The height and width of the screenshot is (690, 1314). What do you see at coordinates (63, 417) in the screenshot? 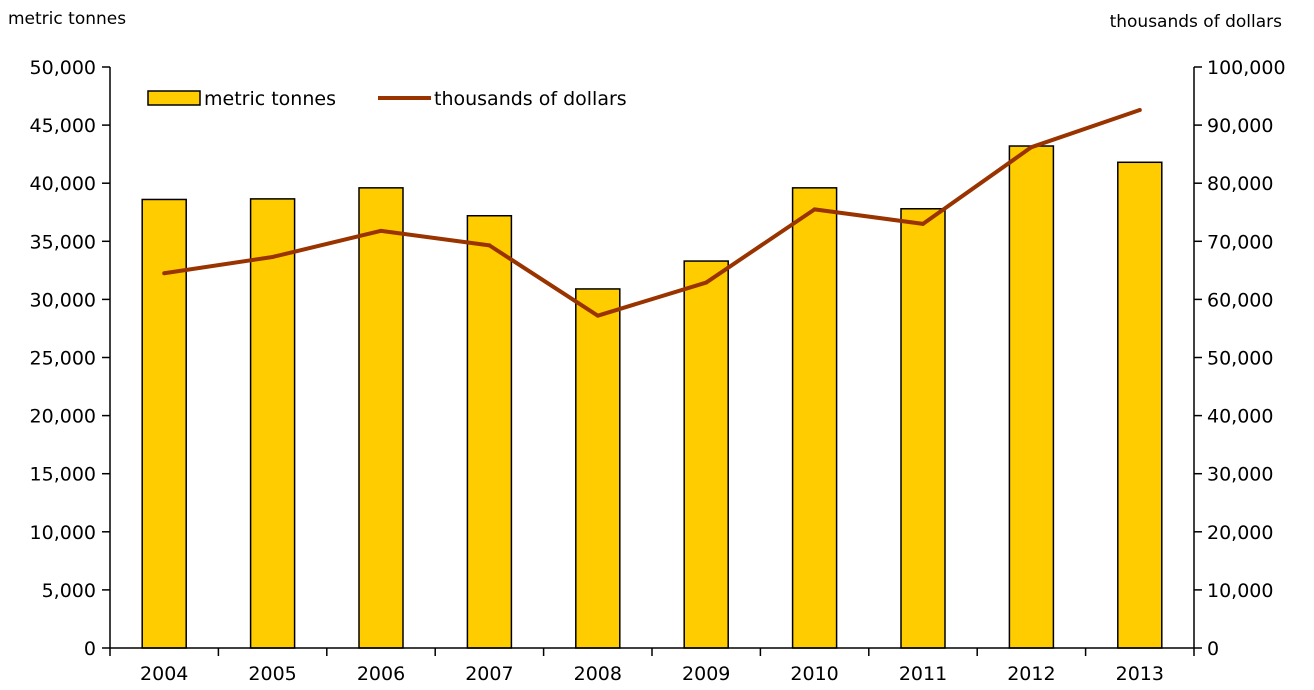
I see `left-tick-label: 20,000` at bounding box center [63, 417].